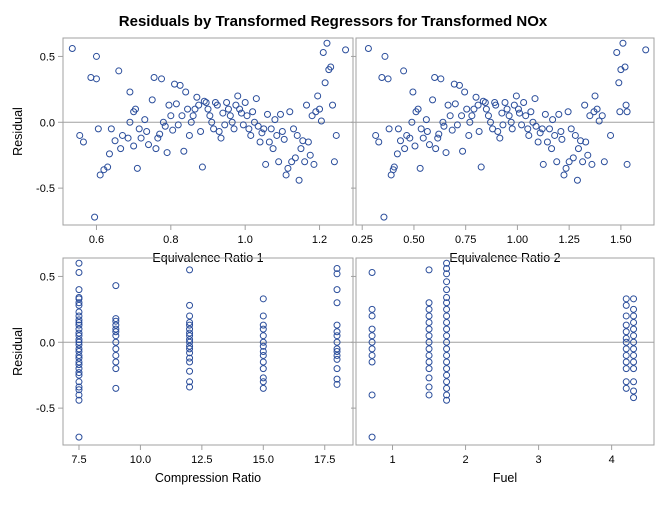 This screenshot has height=505, width=666. What do you see at coordinates (18, 131) in the screenshot?
I see `y-axis-label: Residual` at bounding box center [18, 131].